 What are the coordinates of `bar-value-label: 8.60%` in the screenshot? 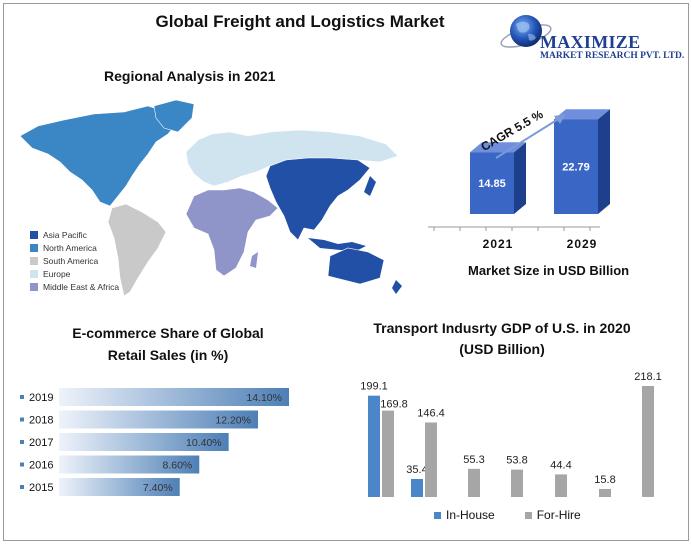 It's located at (178, 466).